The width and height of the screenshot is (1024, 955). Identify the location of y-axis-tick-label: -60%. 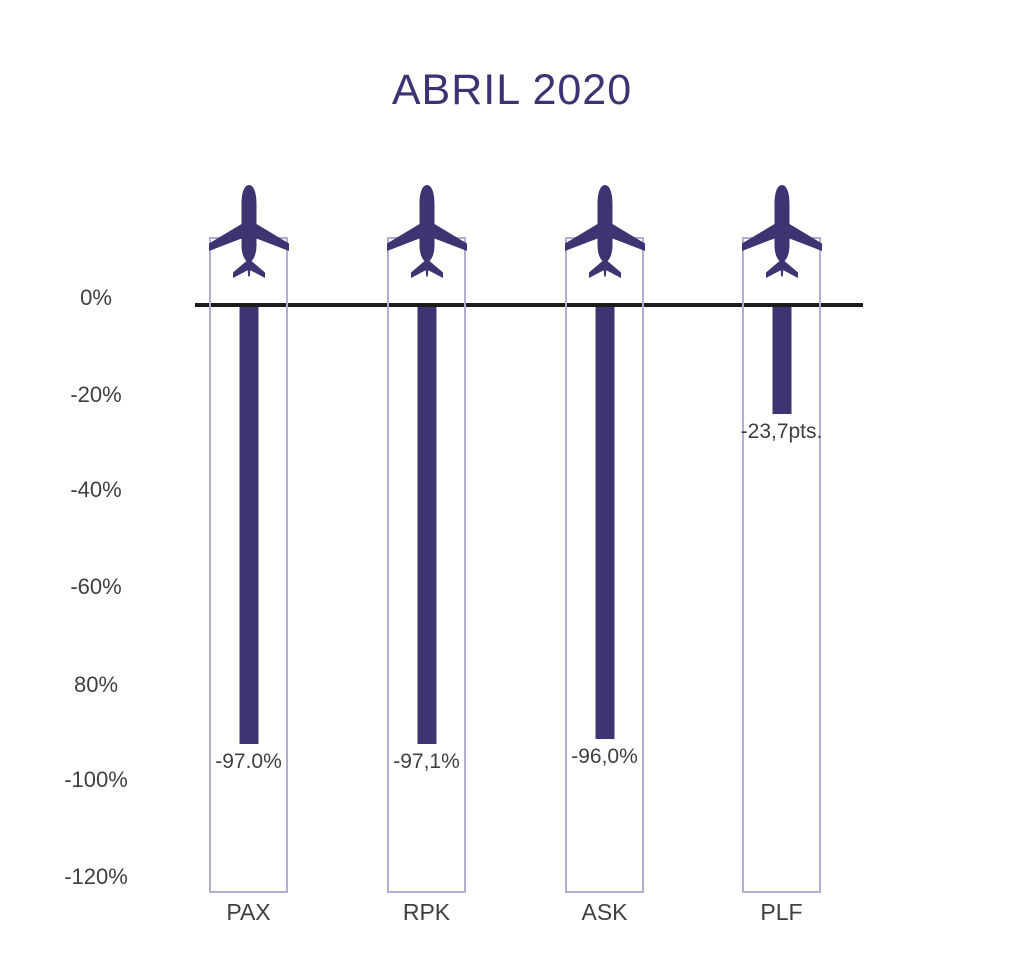
(96, 586).